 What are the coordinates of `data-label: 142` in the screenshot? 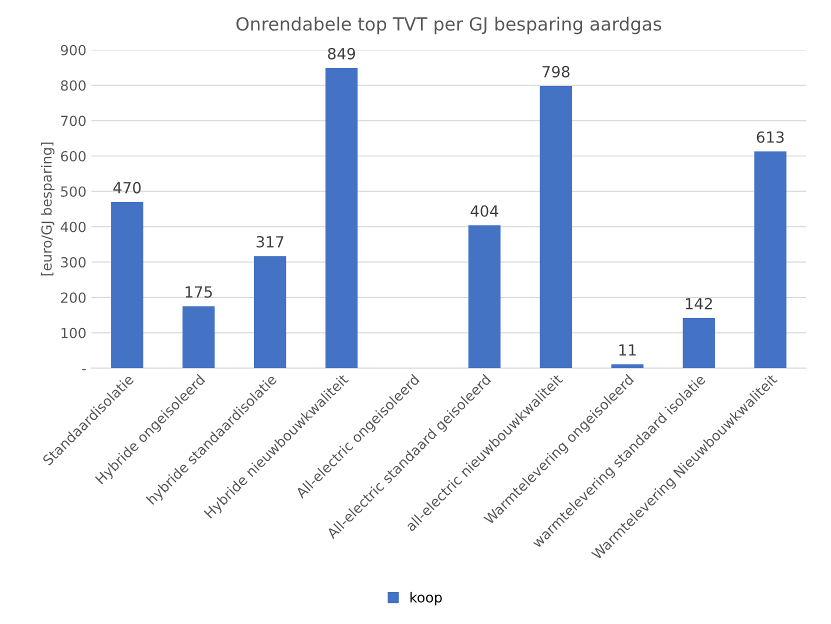 It's located at (699, 304).